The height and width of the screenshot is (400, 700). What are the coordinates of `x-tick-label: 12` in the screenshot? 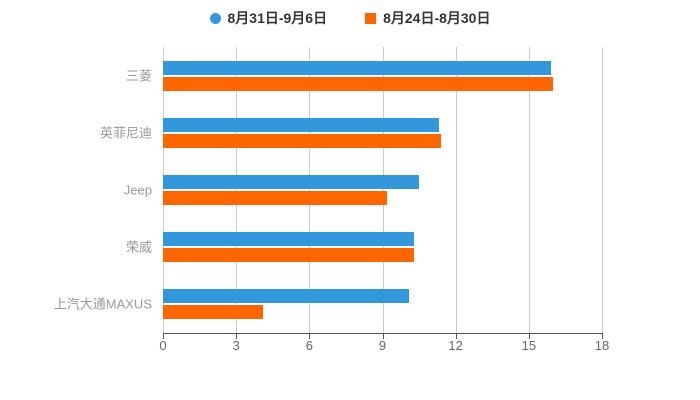 It's located at (455, 345).